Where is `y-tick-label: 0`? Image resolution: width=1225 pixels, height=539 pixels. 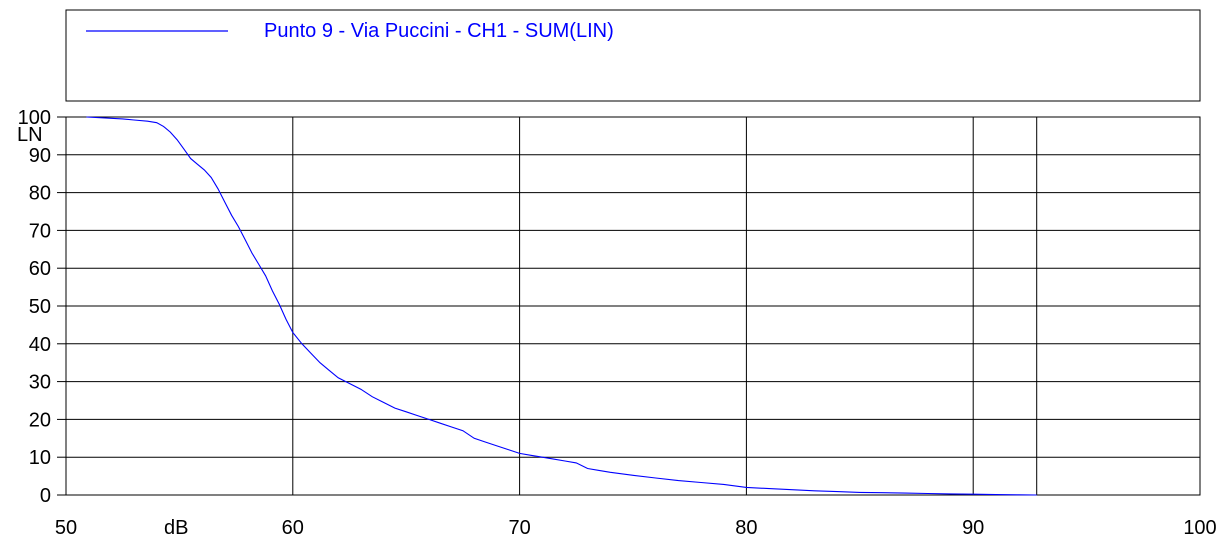 y-tick-label: 0 is located at coordinates (45, 496).